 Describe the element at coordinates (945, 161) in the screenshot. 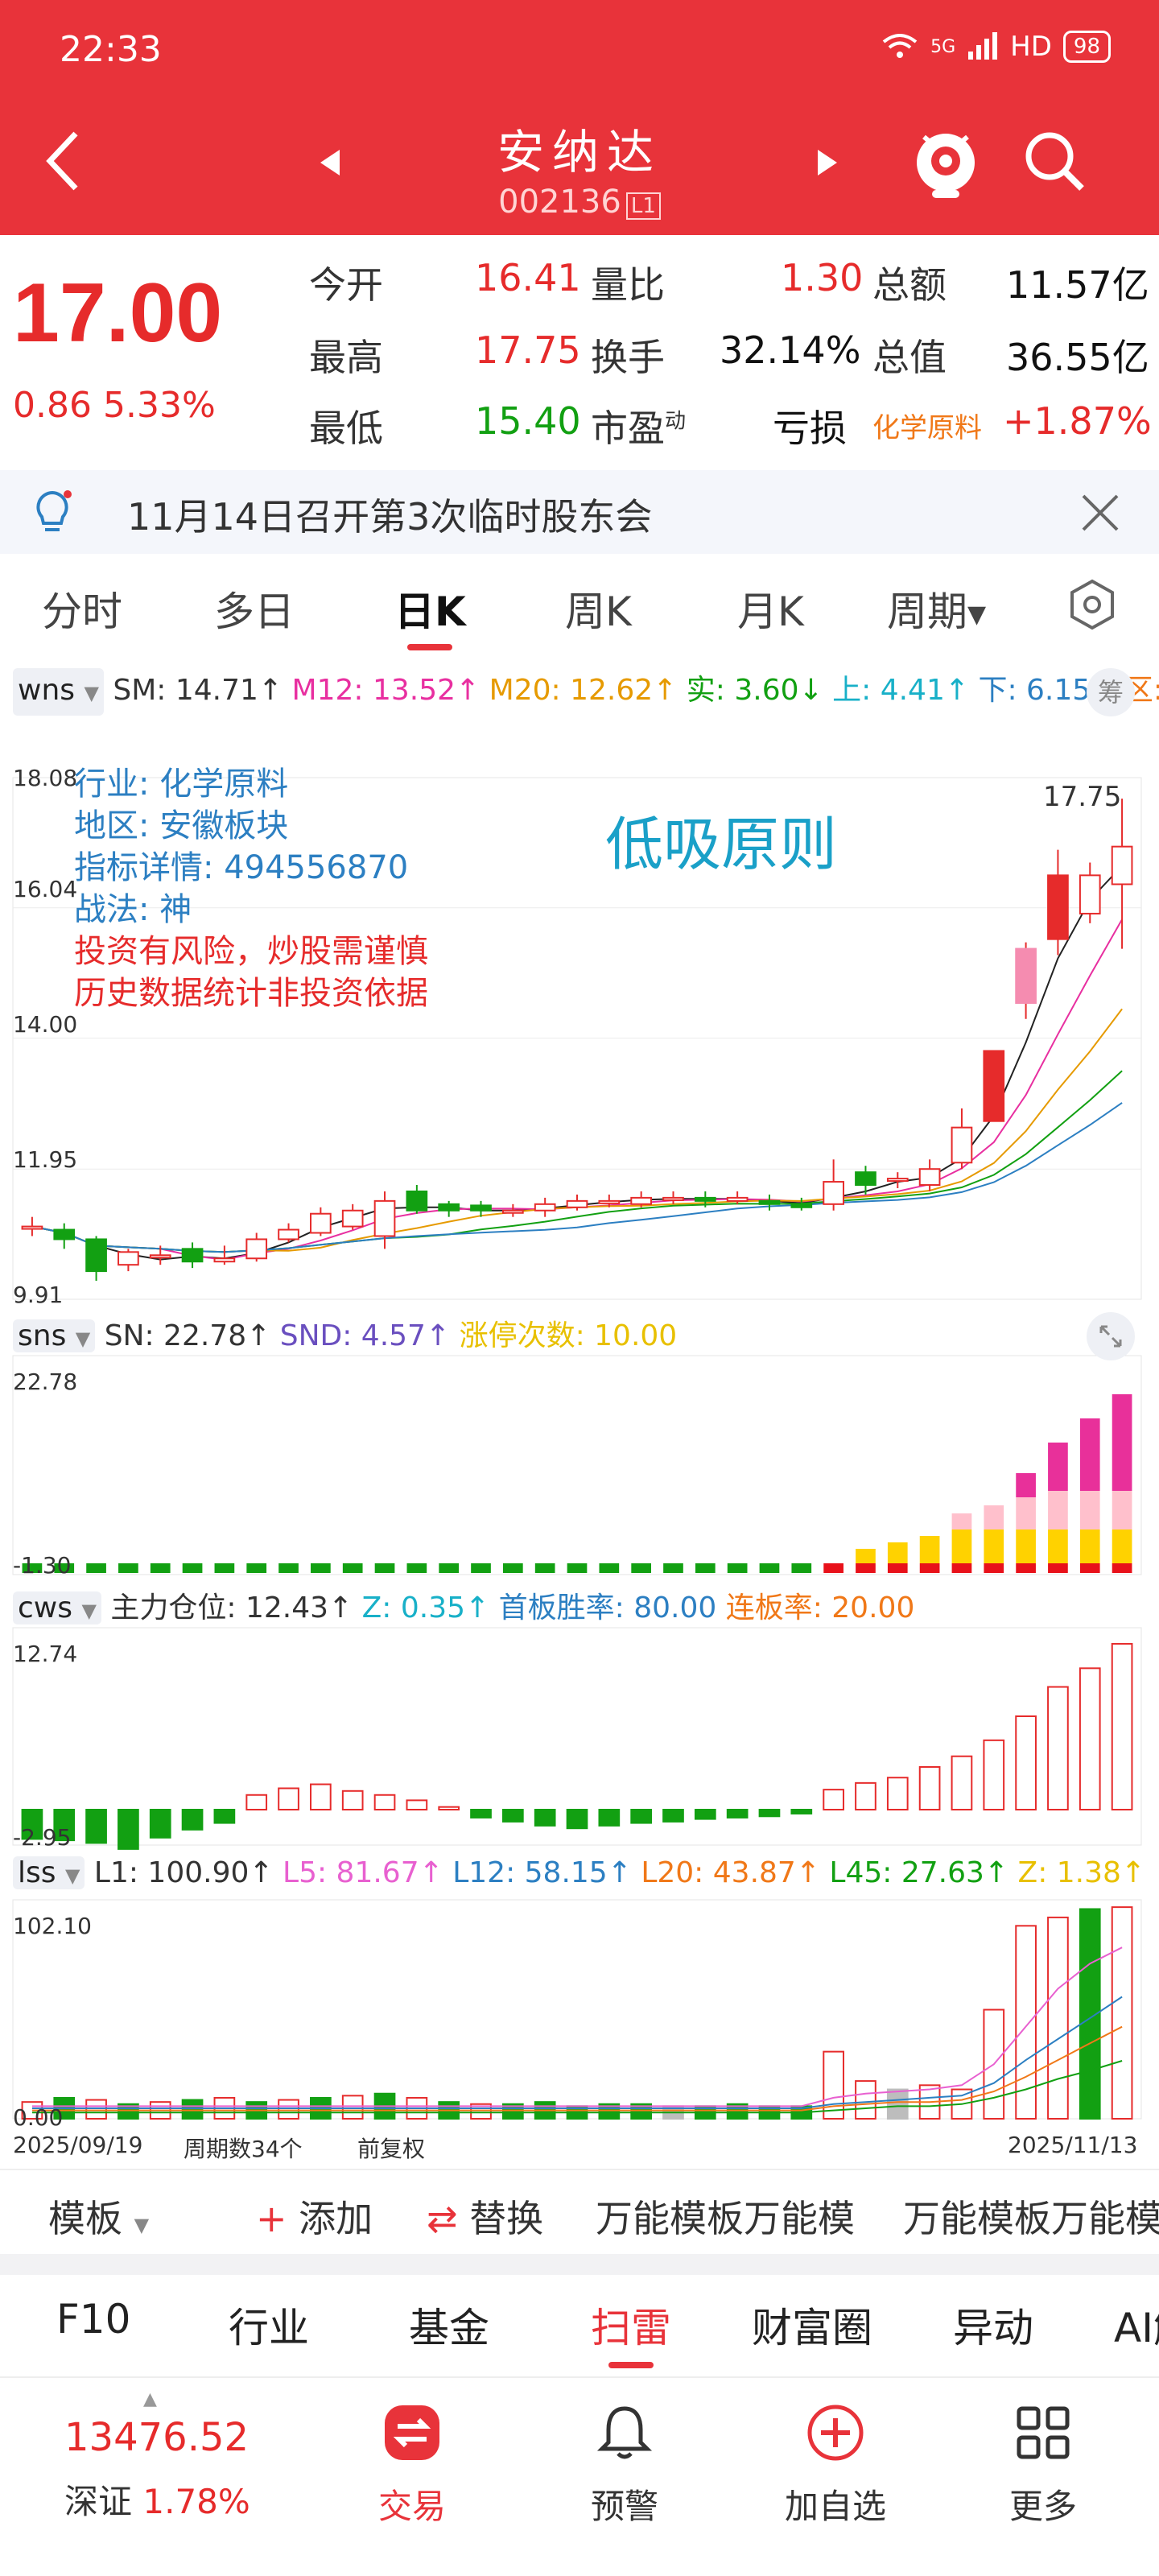

I see `mascot-icon` at that location.